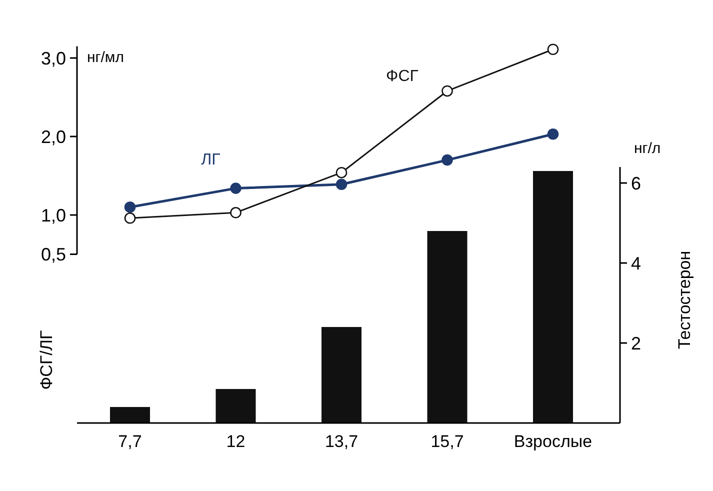  I want to click on y-axis-title: ФСГ/ЛГ, so click(46, 360).